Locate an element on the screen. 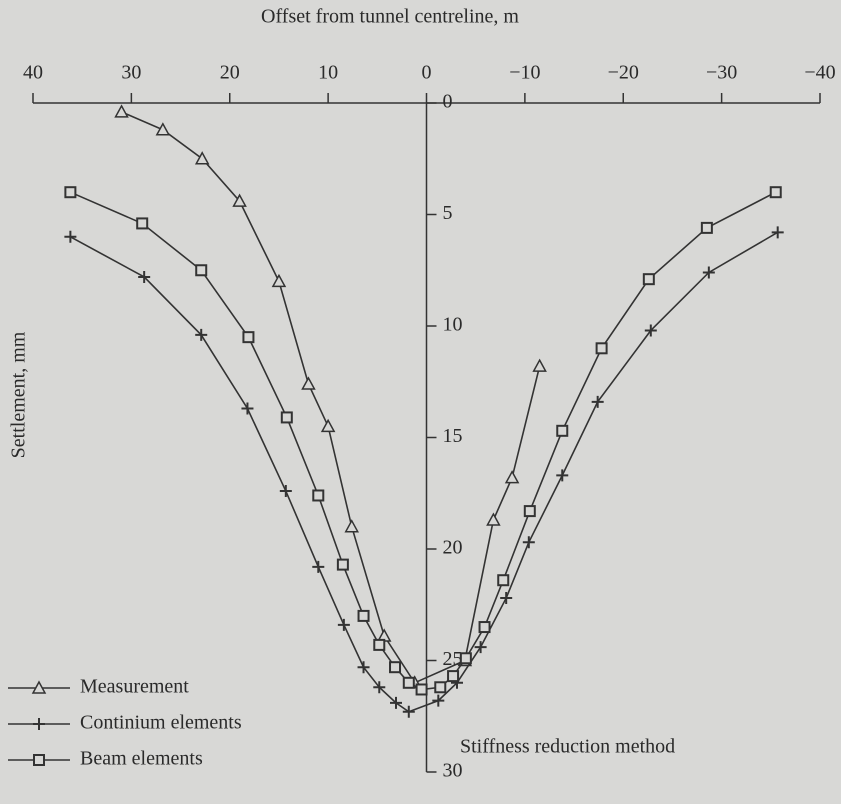 The image size is (841, 804). x-tick-label: 10 is located at coordinates (328, 73).